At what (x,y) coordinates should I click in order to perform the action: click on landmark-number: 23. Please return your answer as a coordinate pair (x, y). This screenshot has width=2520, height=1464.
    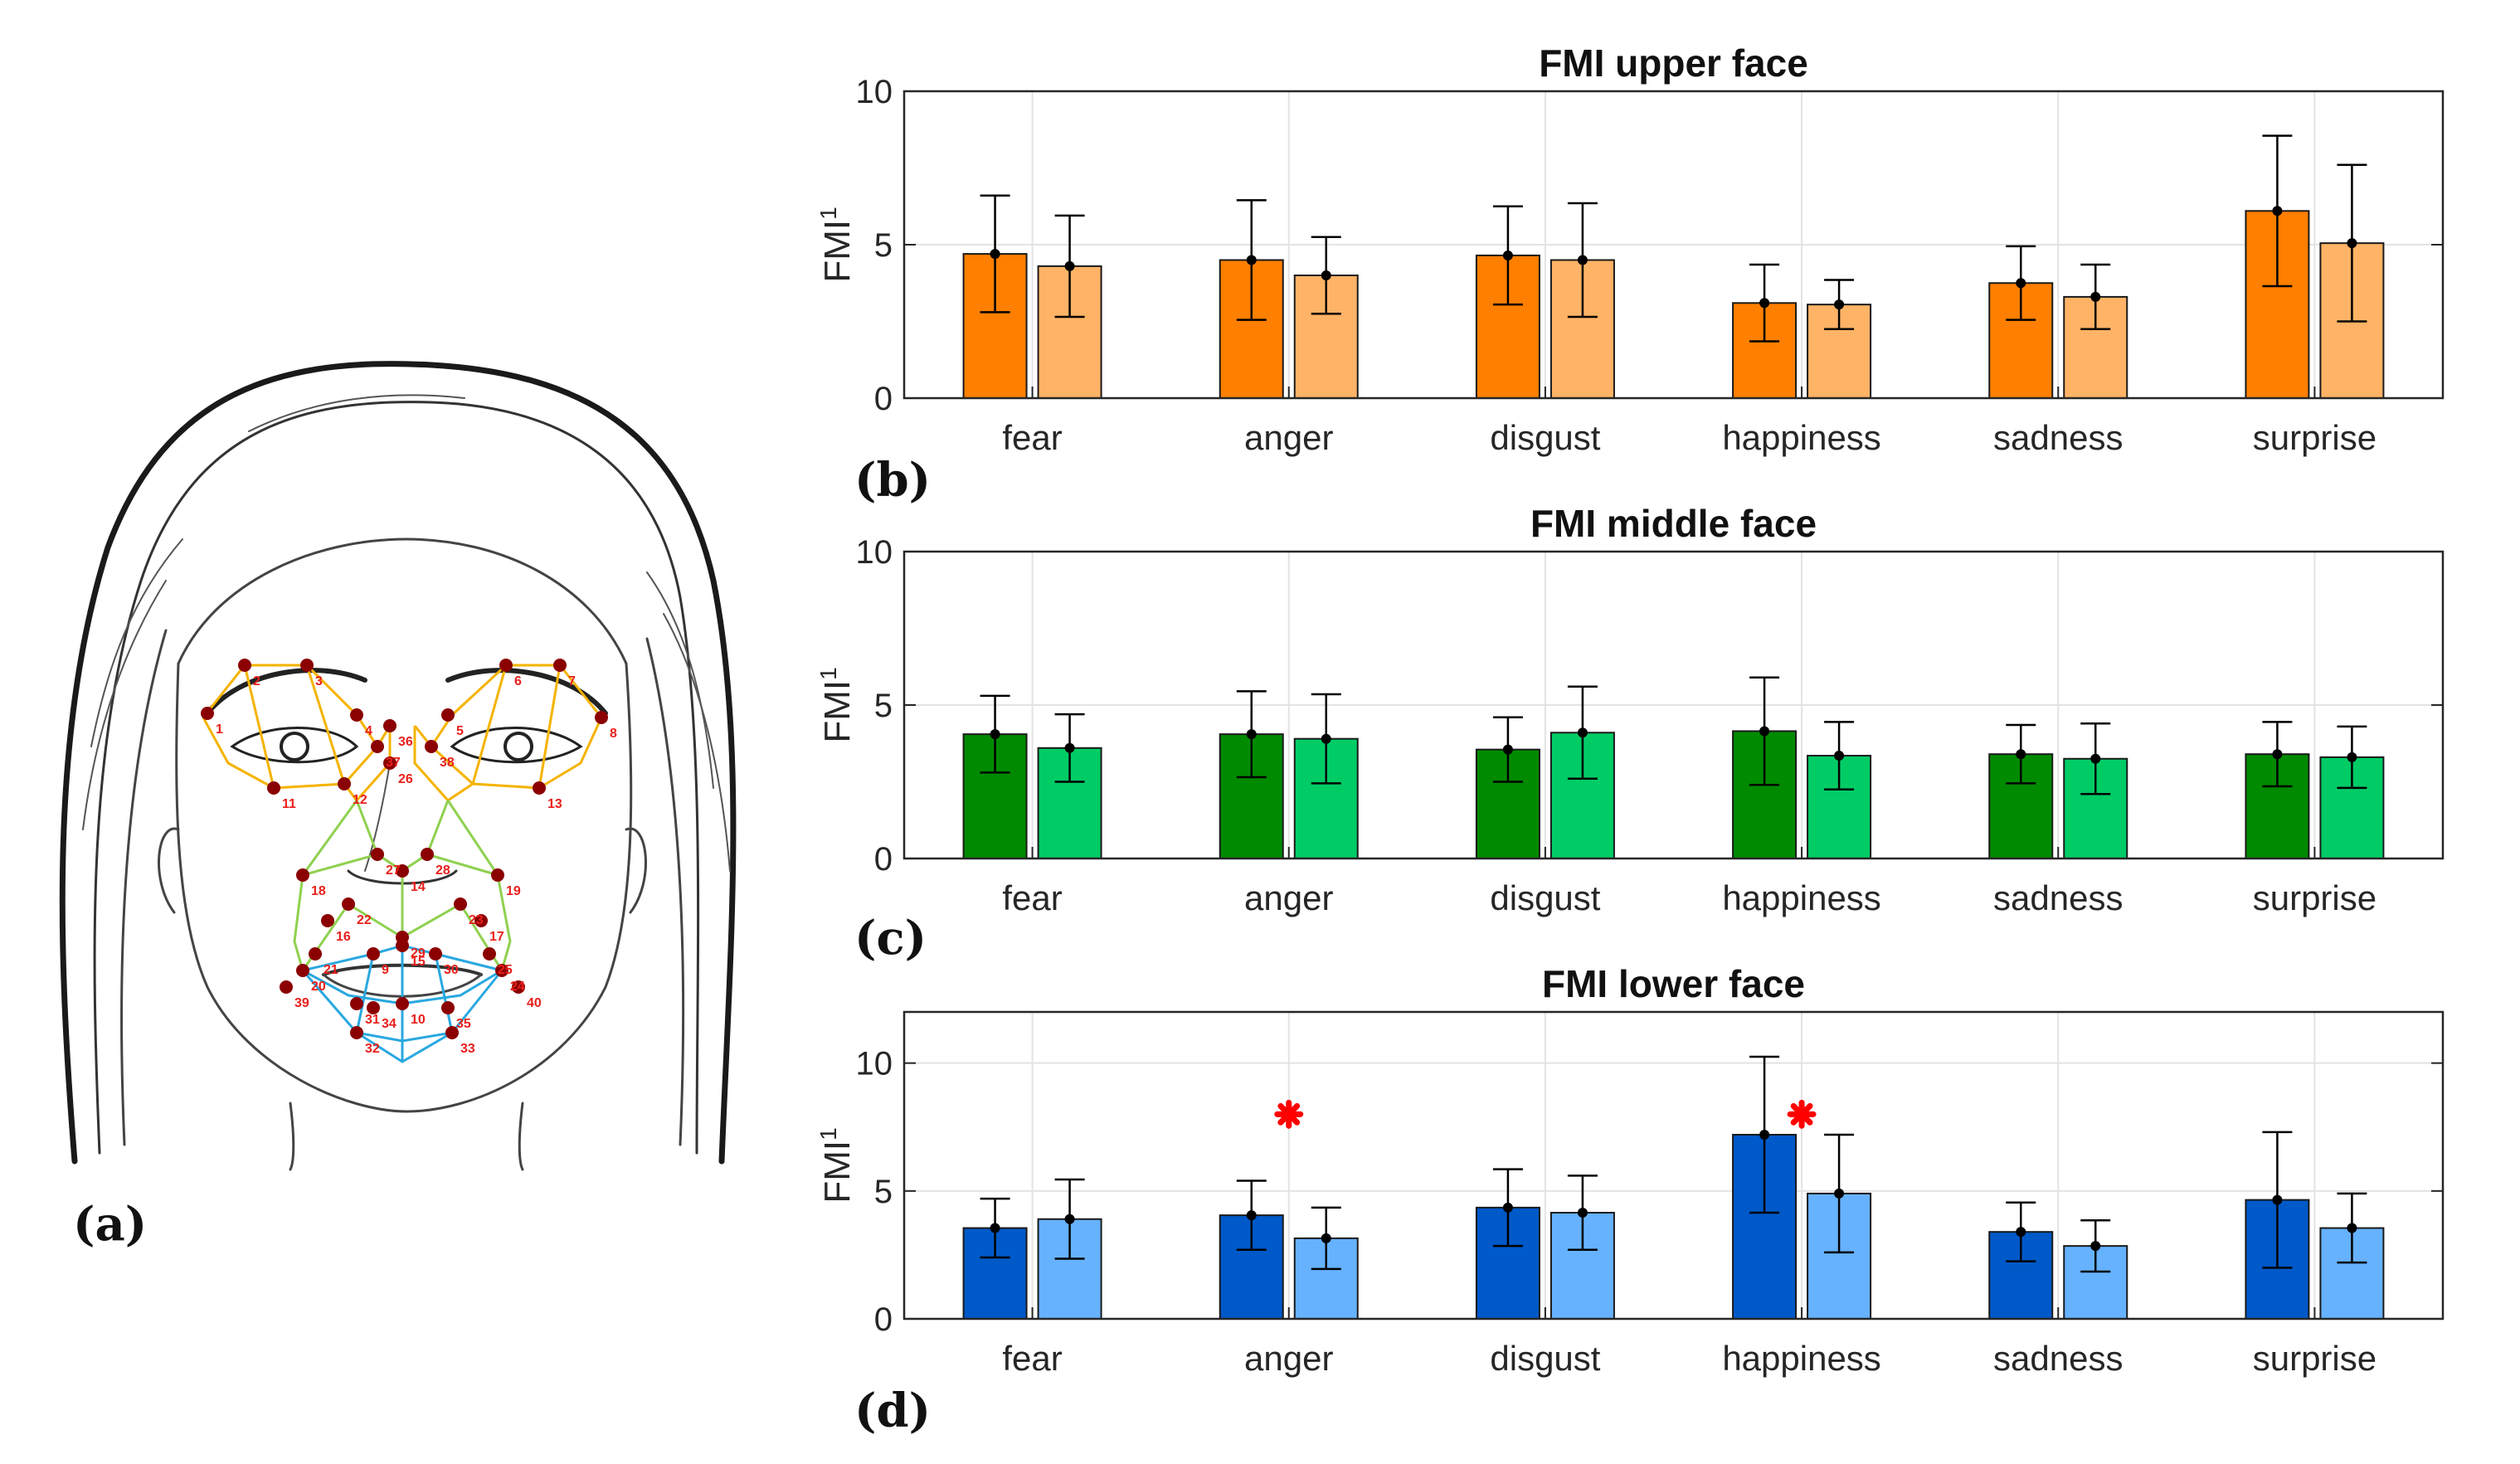
    Looking at the image, I should click on (476, 920).